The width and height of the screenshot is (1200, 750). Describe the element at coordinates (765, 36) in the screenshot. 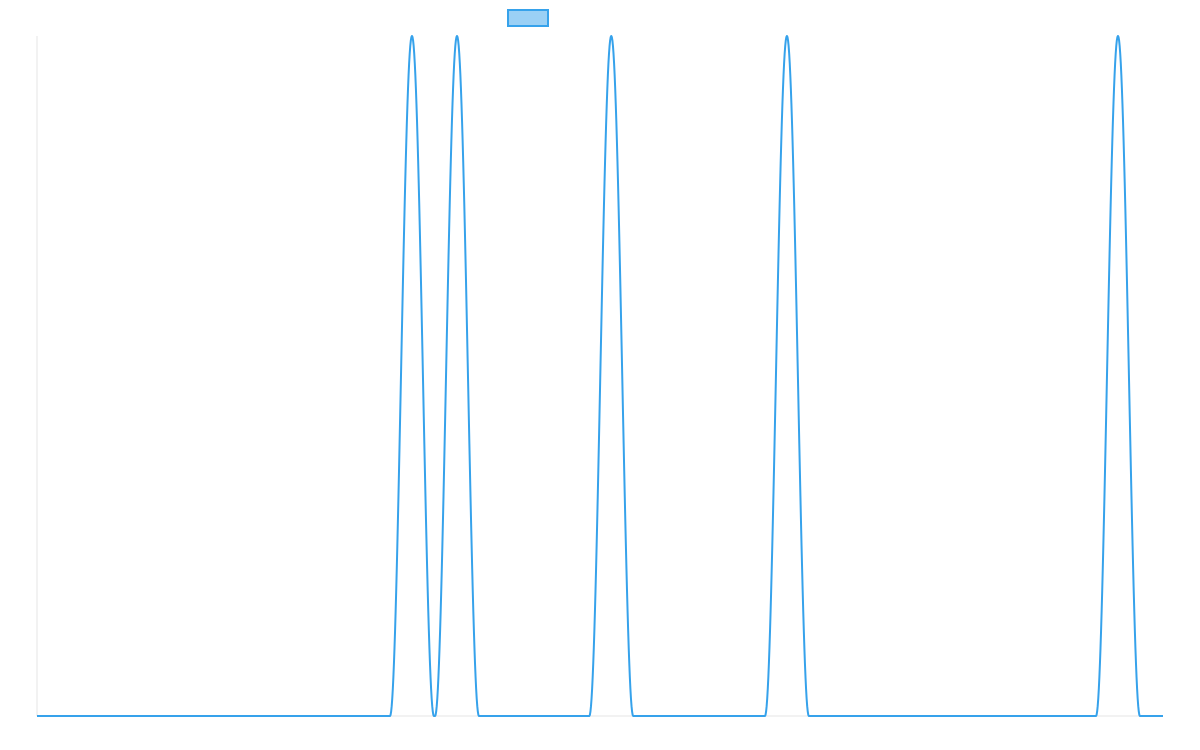

I see `peak-points-layer` at that location.